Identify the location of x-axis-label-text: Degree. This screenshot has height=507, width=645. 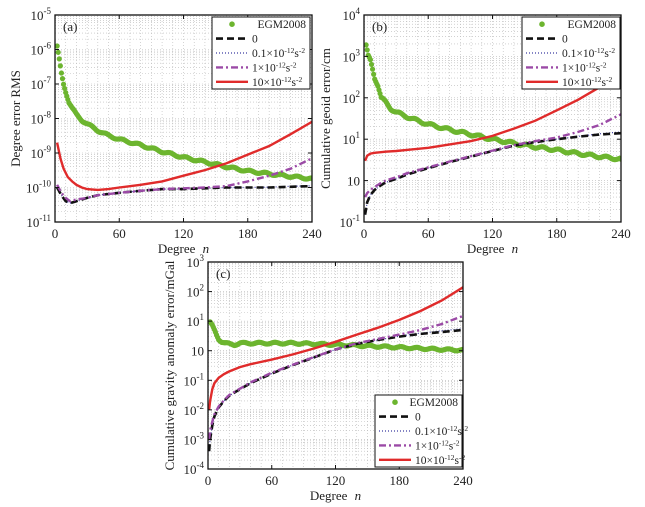
(487, 248).